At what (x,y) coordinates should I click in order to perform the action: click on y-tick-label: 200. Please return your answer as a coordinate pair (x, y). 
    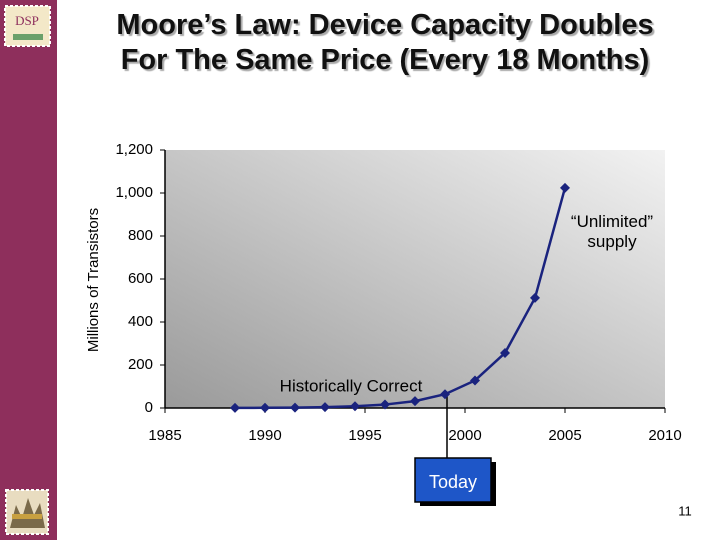
    Looking at the image, I should click on (140, 364).